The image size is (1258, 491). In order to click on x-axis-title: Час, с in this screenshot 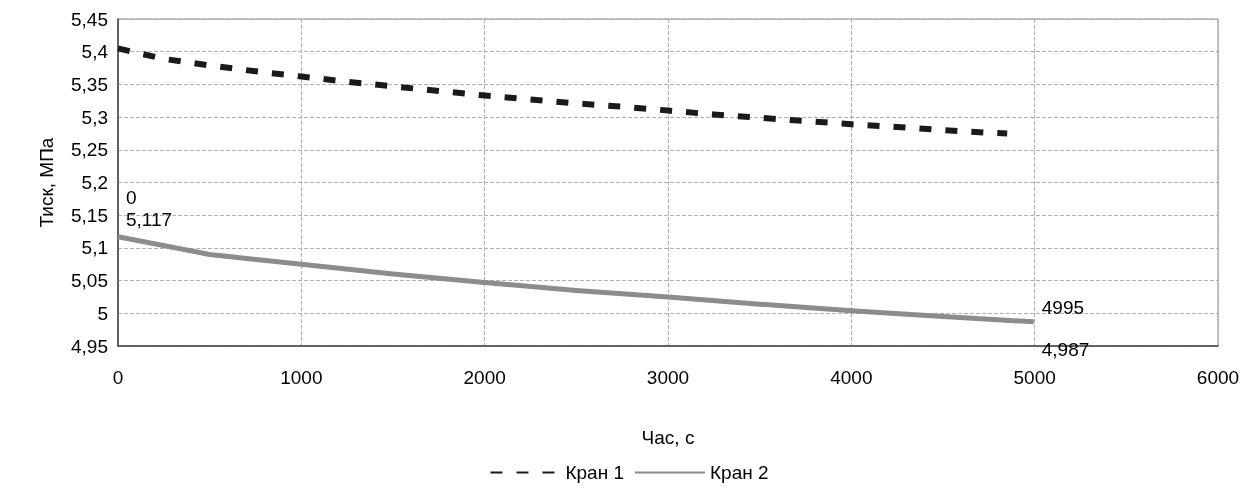, I will do `click(668, 437)`.